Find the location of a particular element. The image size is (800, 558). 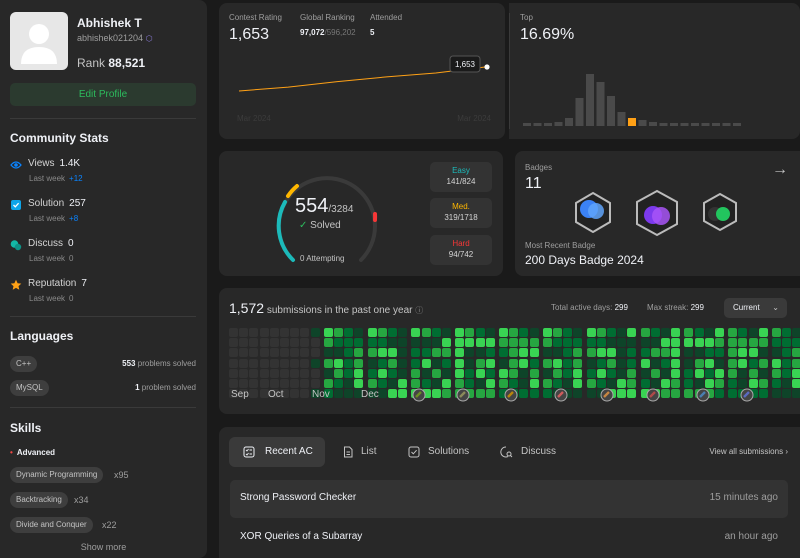

hard-box: Hard 94/742 is located at coordinates (461, 250).